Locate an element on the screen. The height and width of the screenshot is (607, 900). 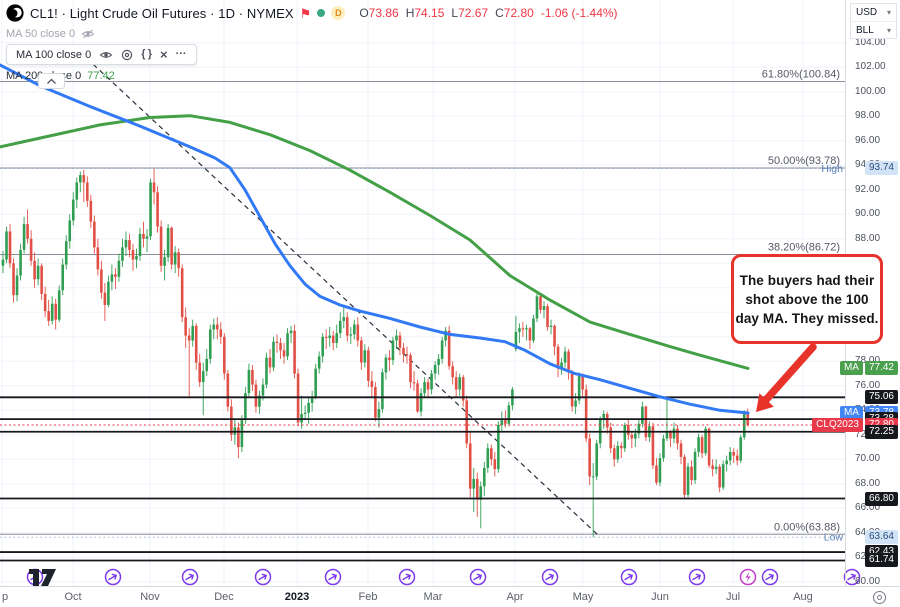
currency-selector: USD ▾ is located at coordinates (873, 12).